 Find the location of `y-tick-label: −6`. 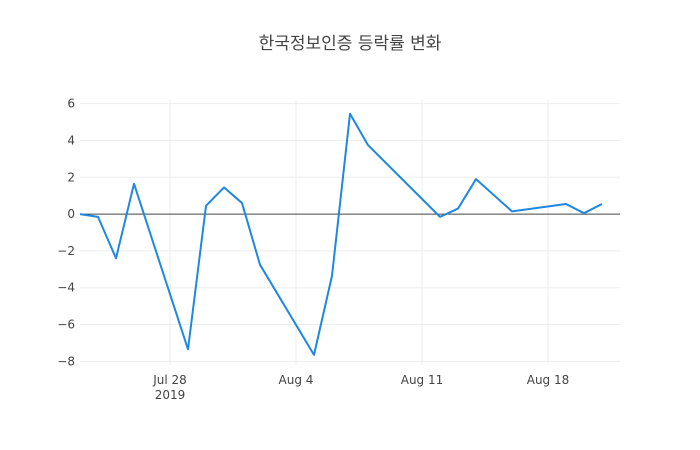

y-tick-label: −6 is located at coordinates (66, 325).